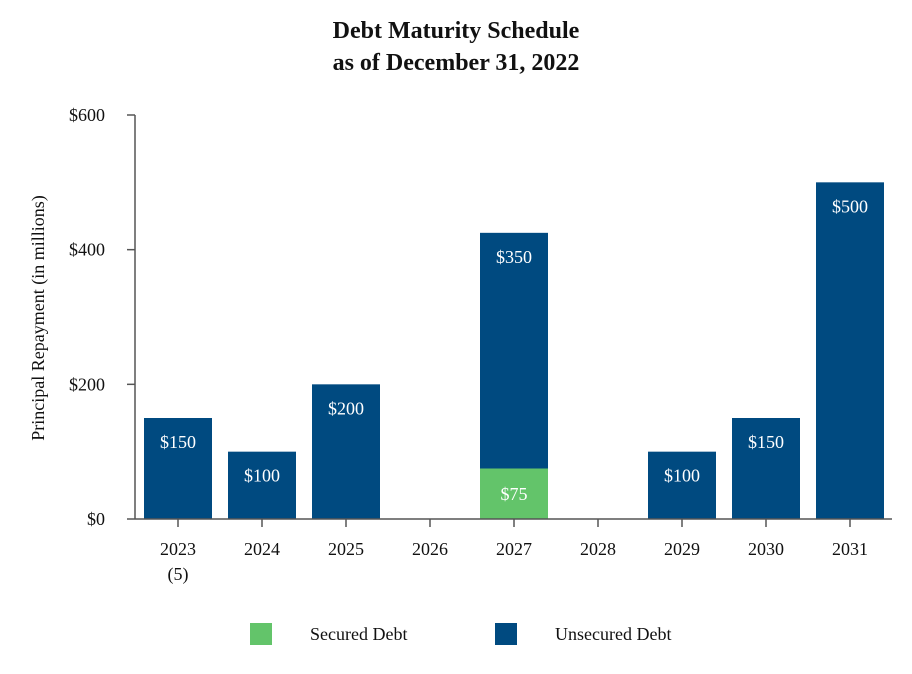 The image size is (912, 674). I want to click on x-tick-label: 2029, so click(682, 549).